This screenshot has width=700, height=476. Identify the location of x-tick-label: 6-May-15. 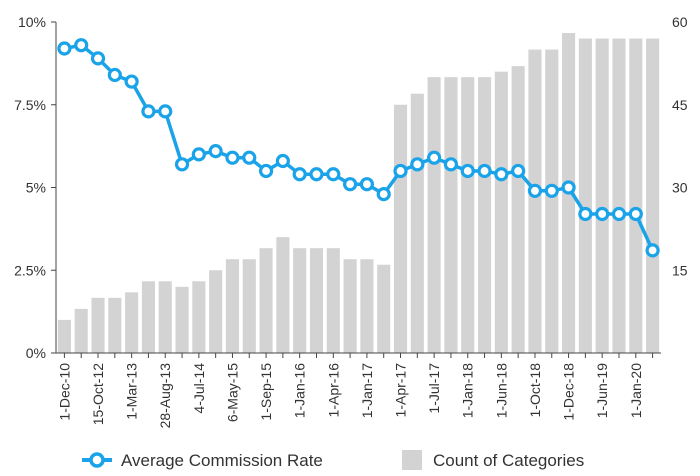
(232, 392).